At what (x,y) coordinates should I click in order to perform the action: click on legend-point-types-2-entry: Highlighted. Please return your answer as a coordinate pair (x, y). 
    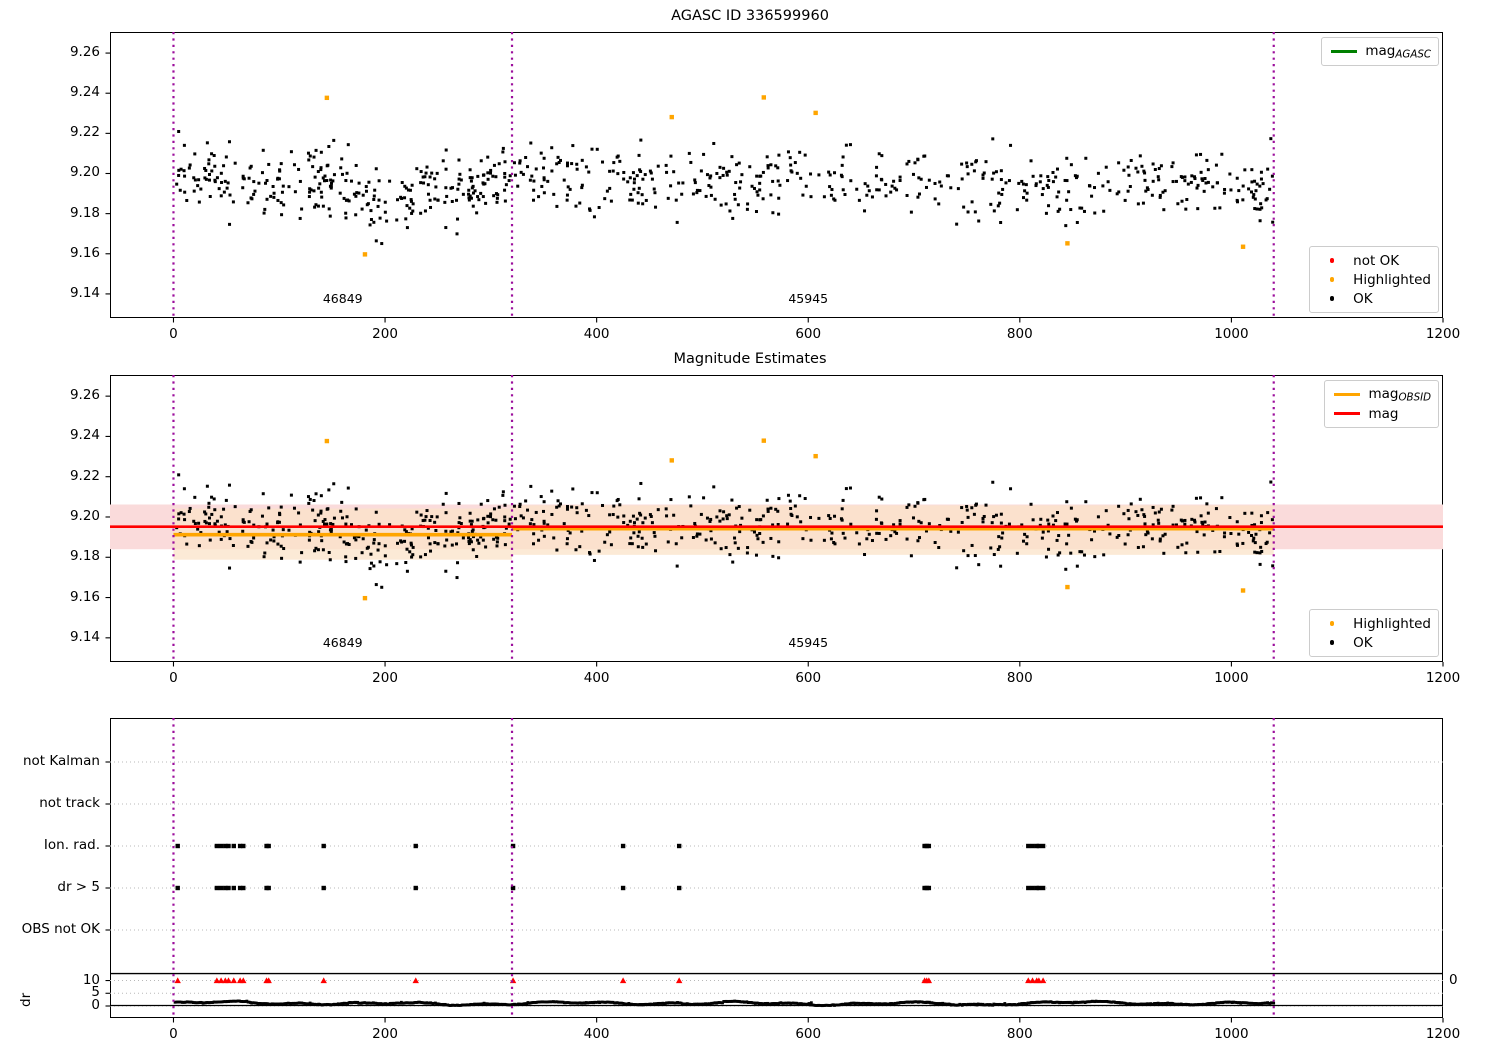
    Looking at the image, I should click on (1374, 623).